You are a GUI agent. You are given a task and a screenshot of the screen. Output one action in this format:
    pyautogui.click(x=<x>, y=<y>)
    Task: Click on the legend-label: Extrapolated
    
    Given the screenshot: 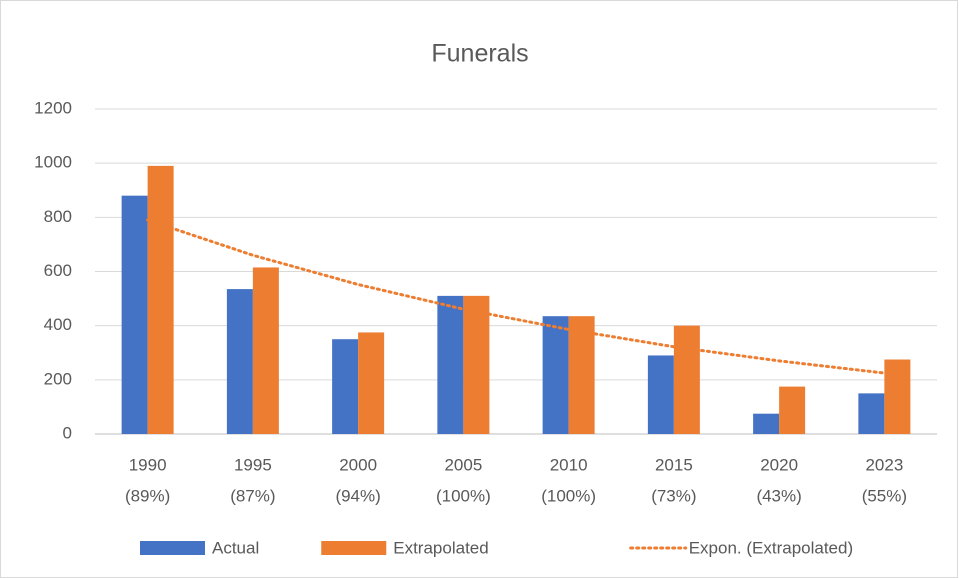 What is the action you would take?
    pyautogui.click(x=440, y=547)
    